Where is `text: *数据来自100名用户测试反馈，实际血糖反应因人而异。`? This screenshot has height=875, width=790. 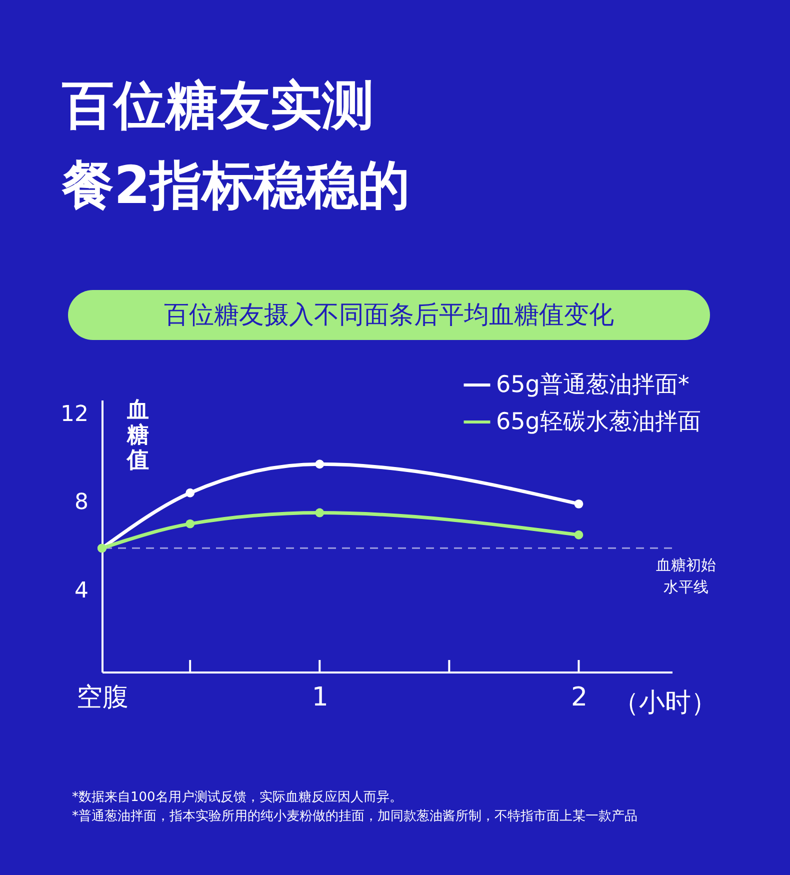
text: *数据来自100名用户测试反馈，实际血糖反应因人而异。 is located at coordinates (237, 797).